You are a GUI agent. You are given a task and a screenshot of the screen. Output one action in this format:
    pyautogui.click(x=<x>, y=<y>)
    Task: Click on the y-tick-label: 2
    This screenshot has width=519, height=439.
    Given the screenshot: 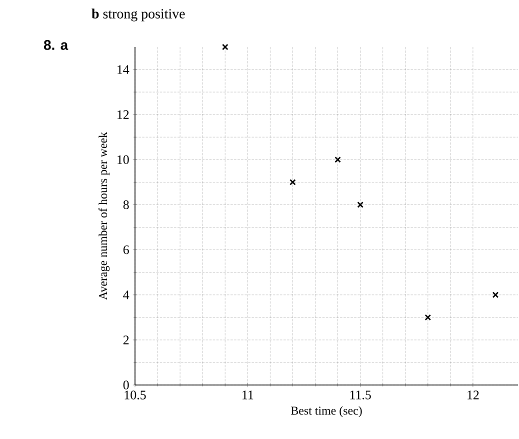 What is the action you would take?
    pyautogui.click(x=126, y=340)
    